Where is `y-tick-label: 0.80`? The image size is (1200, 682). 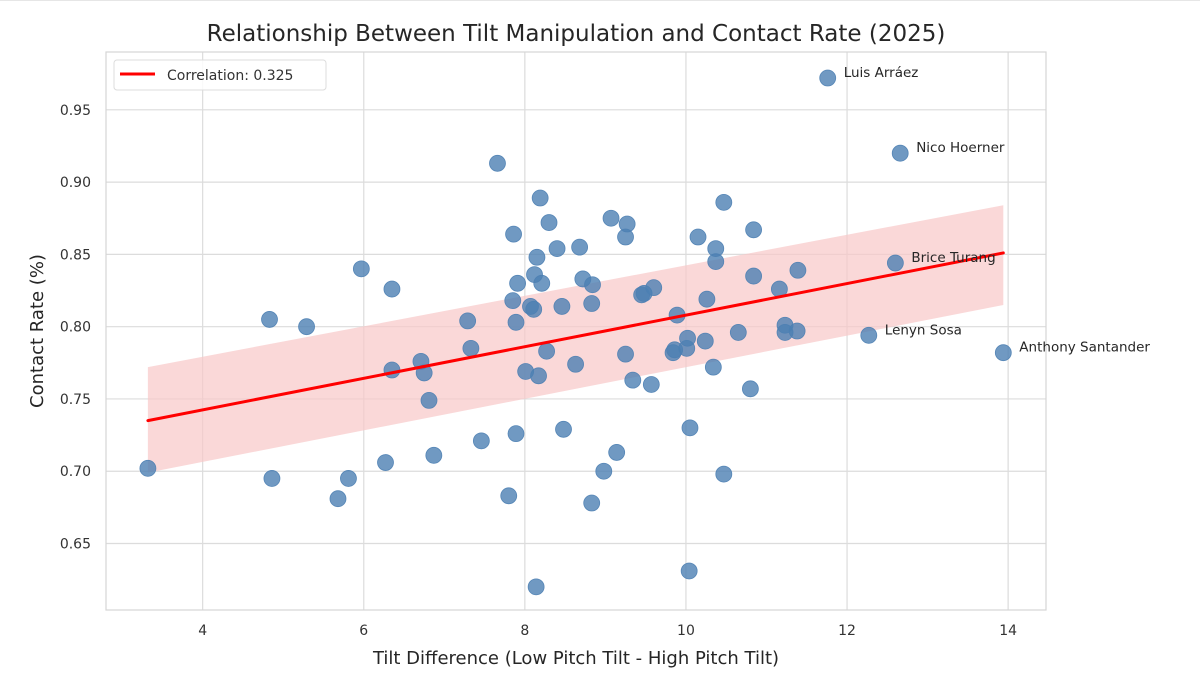 y-tick-label: 0.80 is located at coordinates (75, 328).